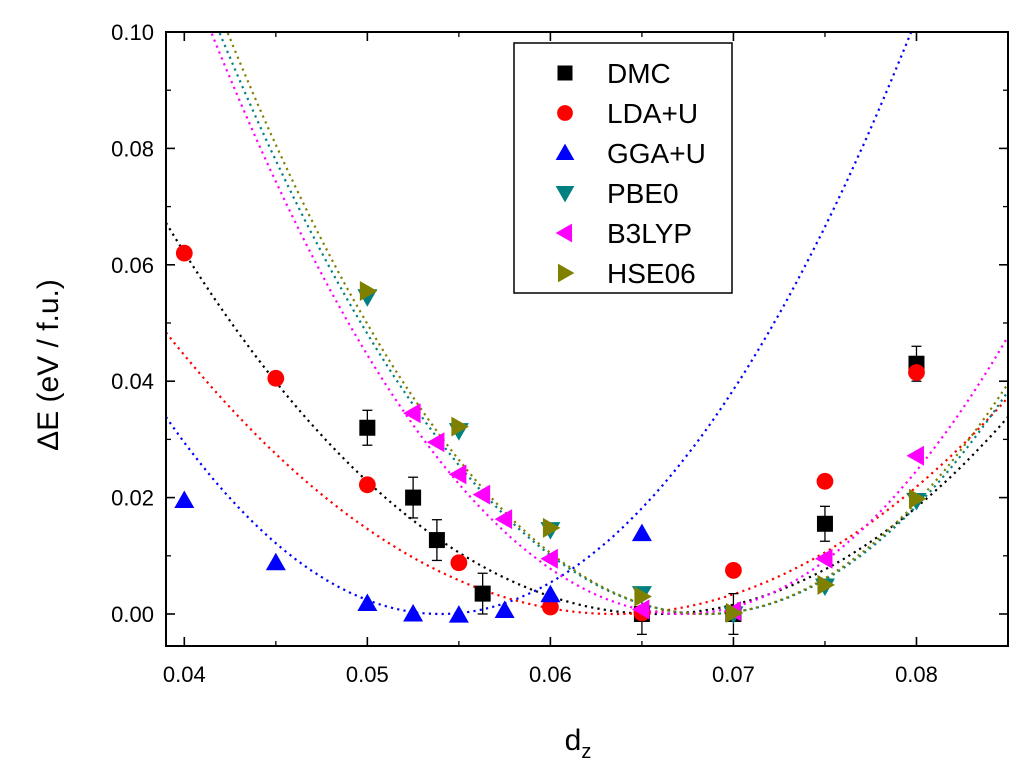 This screenshot has height=766, width=1024. I want to click on x-axis-title-subscript: z, so click(586, 752).